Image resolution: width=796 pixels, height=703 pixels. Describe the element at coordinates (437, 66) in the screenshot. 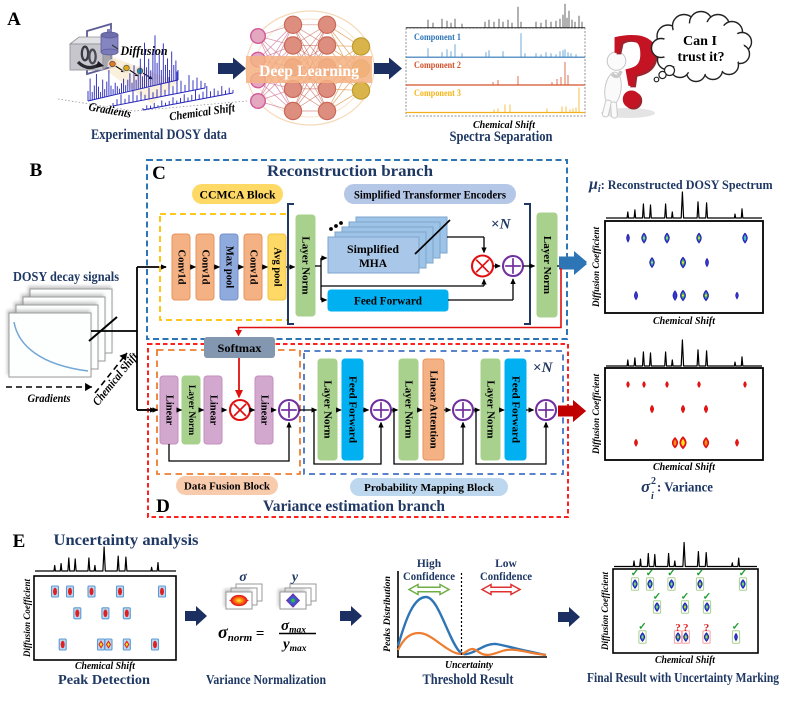

I see `svg-text: Component 2` at that location.